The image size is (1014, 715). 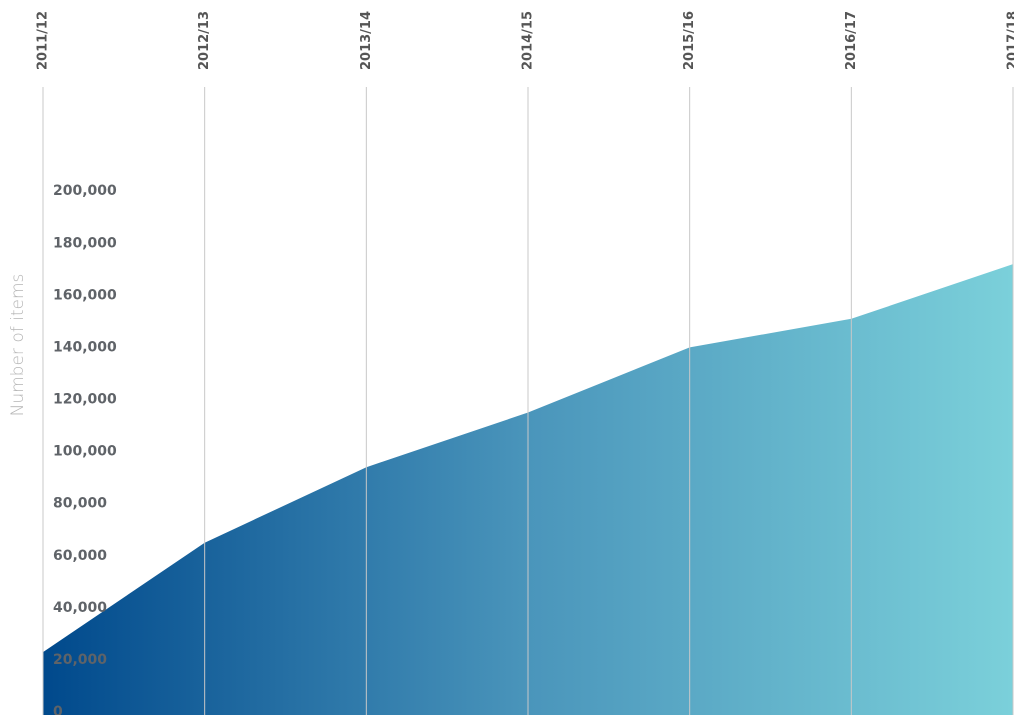 I want to click on y-tick-label: 180,000, so click(x=85, y=243).